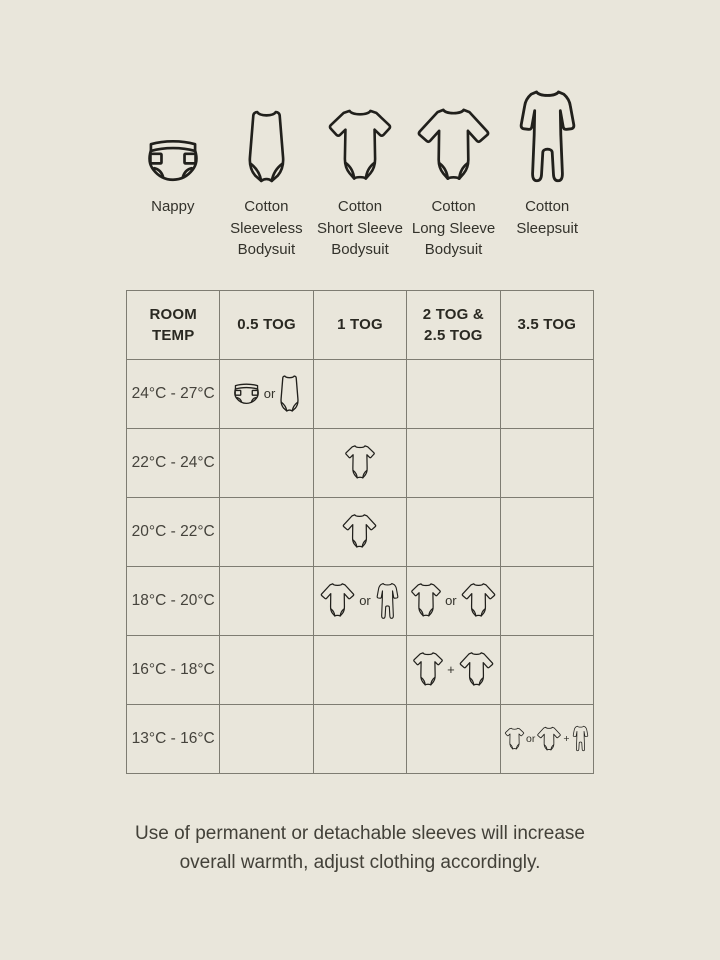 The width and height of the screenshot is (720, 960). Describe the element at coordinates (173, 531) in the screenshot. I see `room-temp-cell: 20°C - 22°C` at that location.